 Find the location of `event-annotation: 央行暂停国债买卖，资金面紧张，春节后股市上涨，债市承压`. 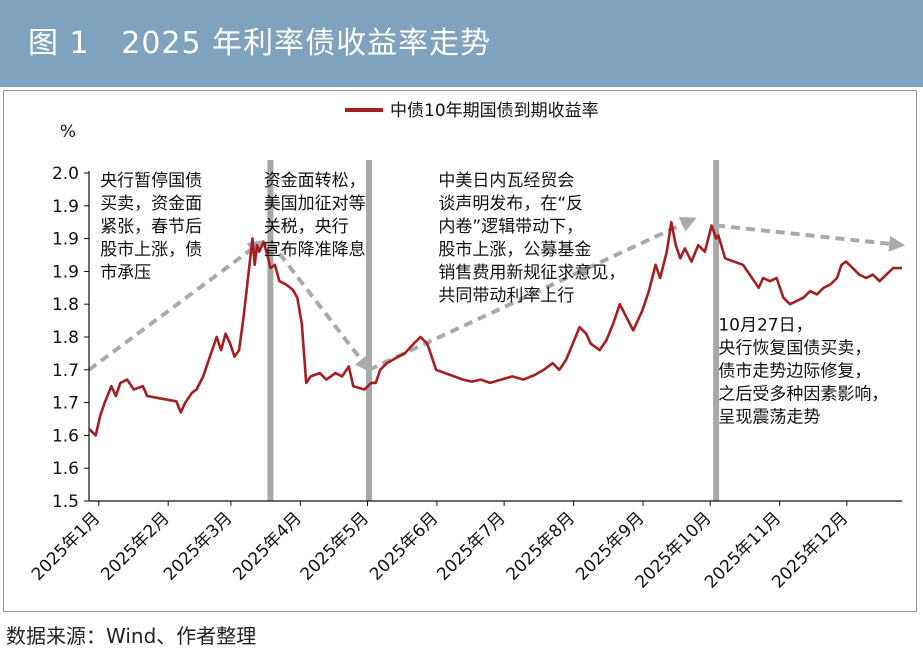

event-annotation: 央行暂停国债买卖，资金面紧张，春节后股市上涨，债市承压 is located at coordinates (151, 227).